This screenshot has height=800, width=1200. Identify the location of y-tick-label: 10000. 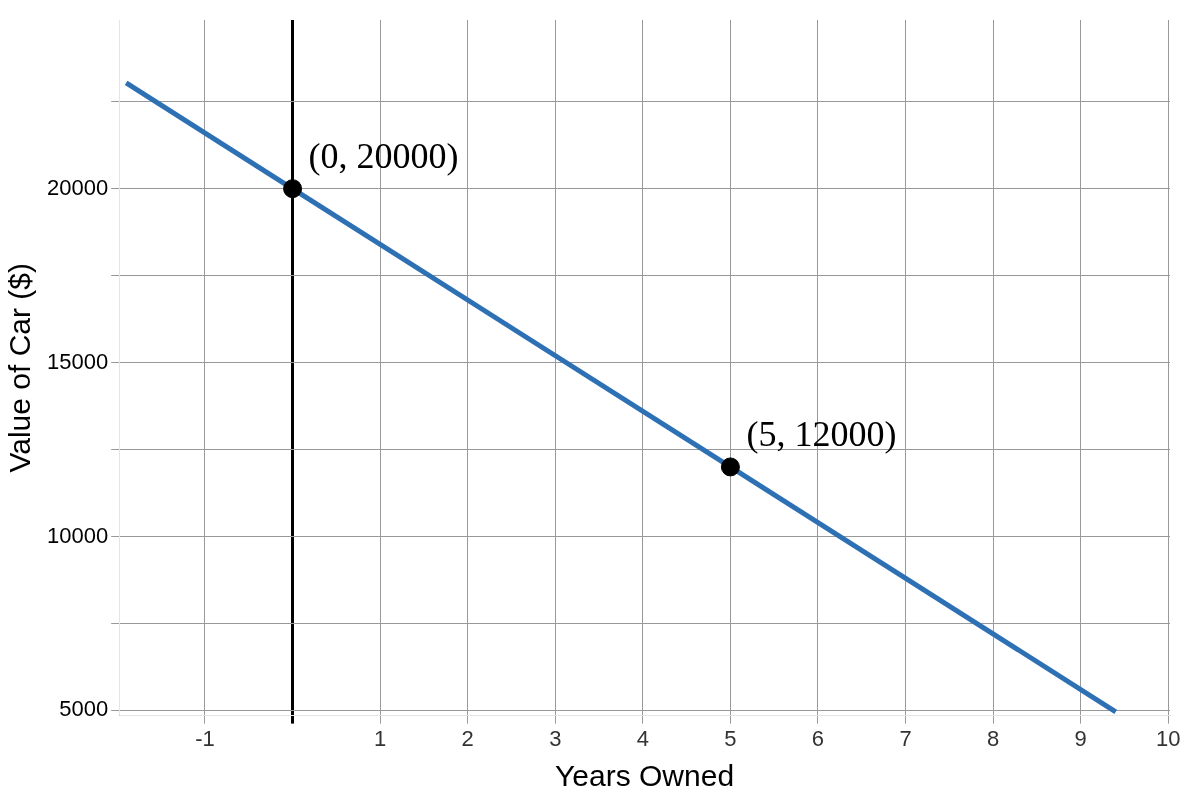
(77, 535).